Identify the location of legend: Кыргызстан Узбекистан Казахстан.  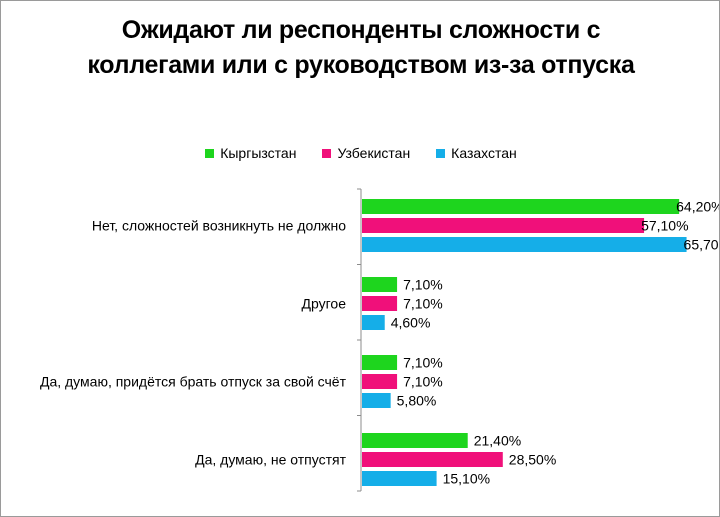
(360, 153).